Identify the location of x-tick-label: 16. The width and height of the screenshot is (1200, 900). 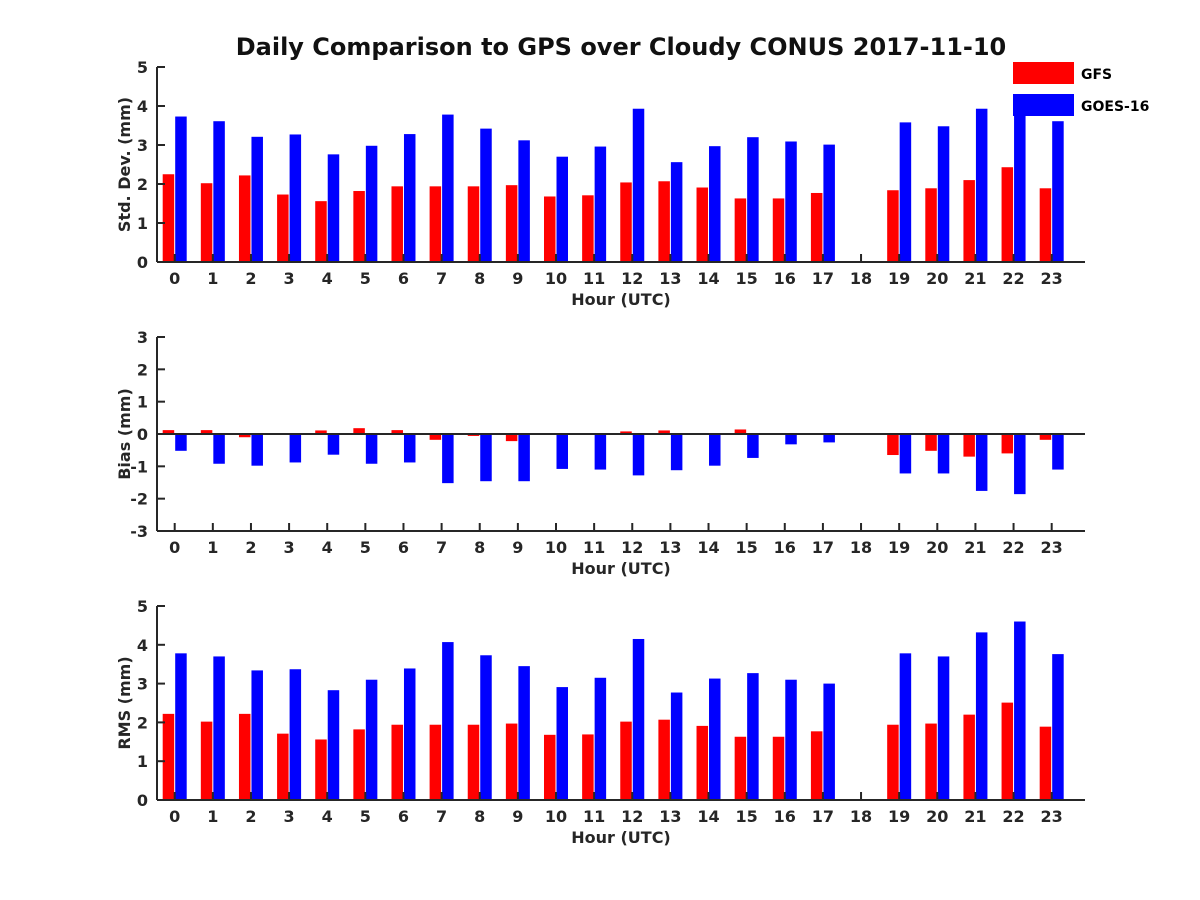
(785, 278).